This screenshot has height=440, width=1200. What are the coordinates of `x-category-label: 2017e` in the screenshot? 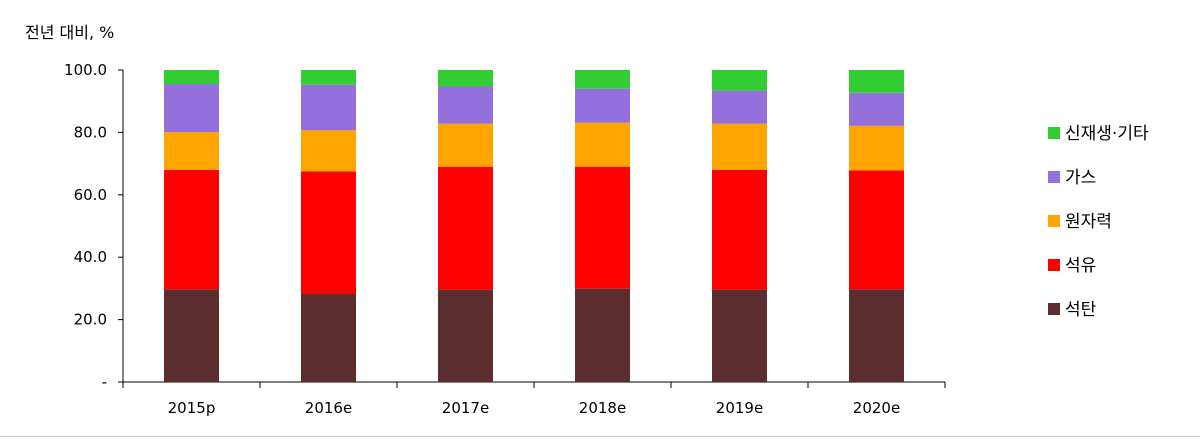 It's located at (465, 408).